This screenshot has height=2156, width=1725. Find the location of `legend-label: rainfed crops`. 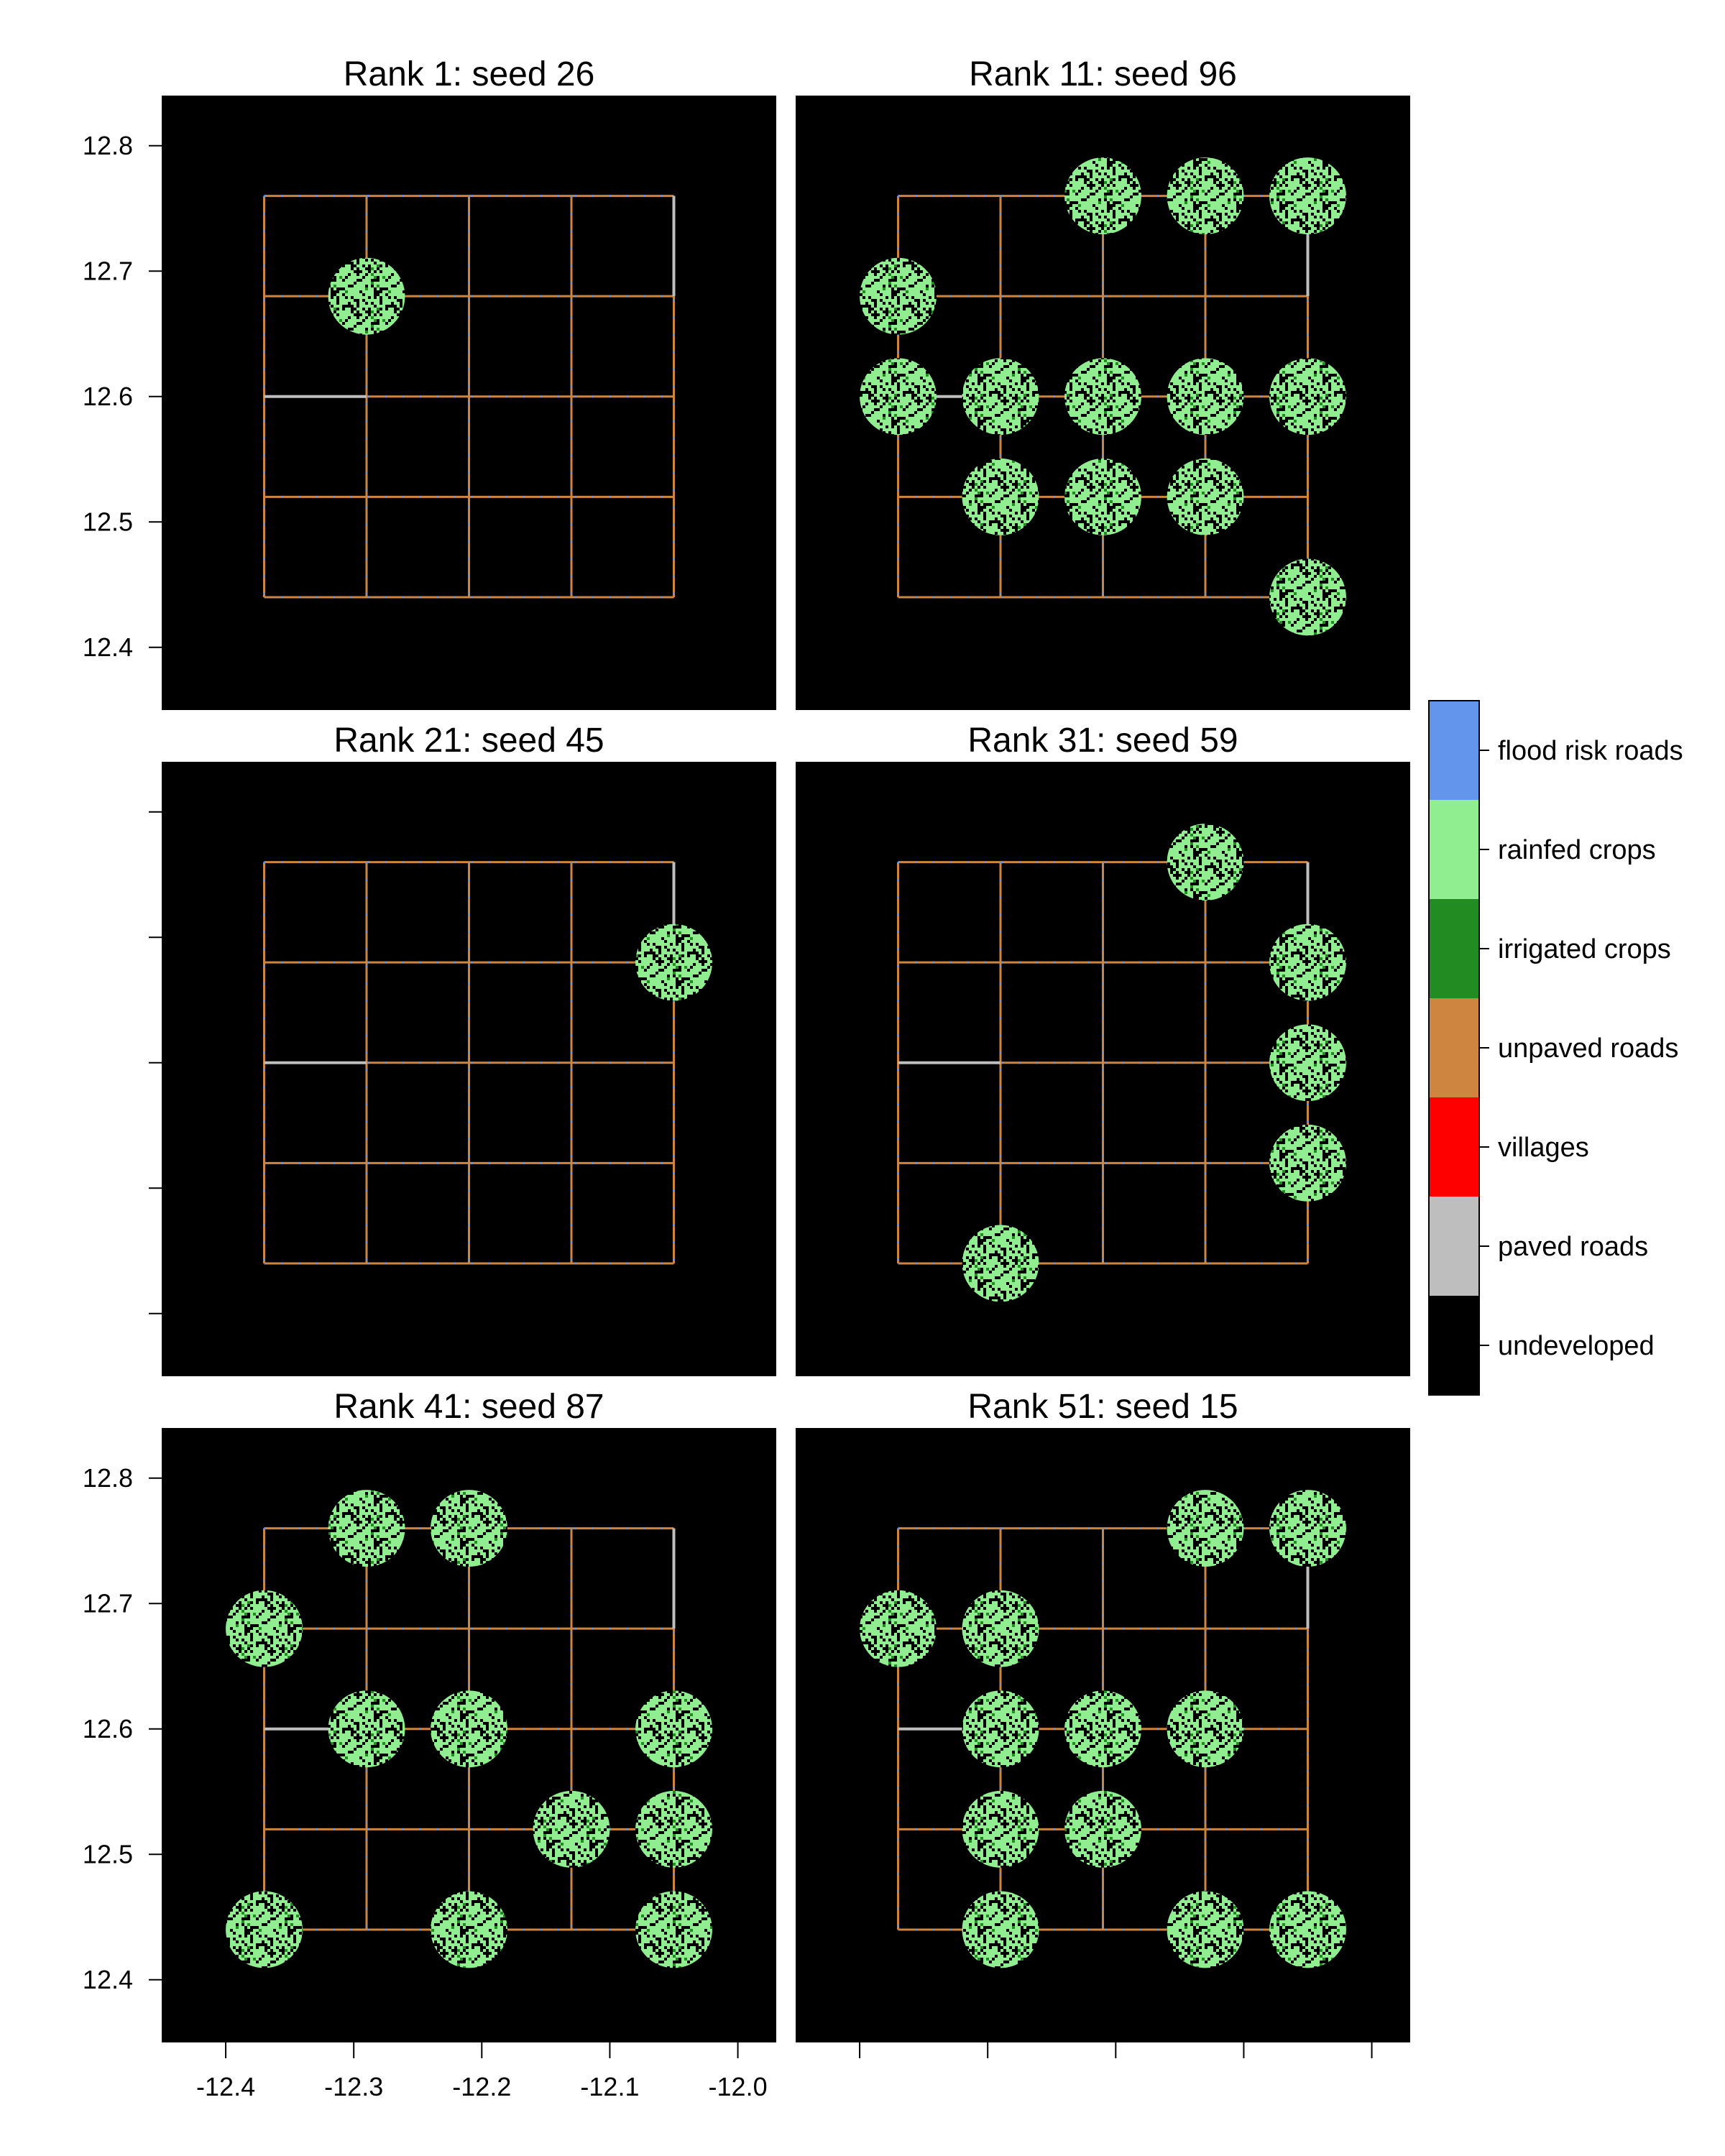

legend-label: rainfed crops is located at coordinates (1577, 850).